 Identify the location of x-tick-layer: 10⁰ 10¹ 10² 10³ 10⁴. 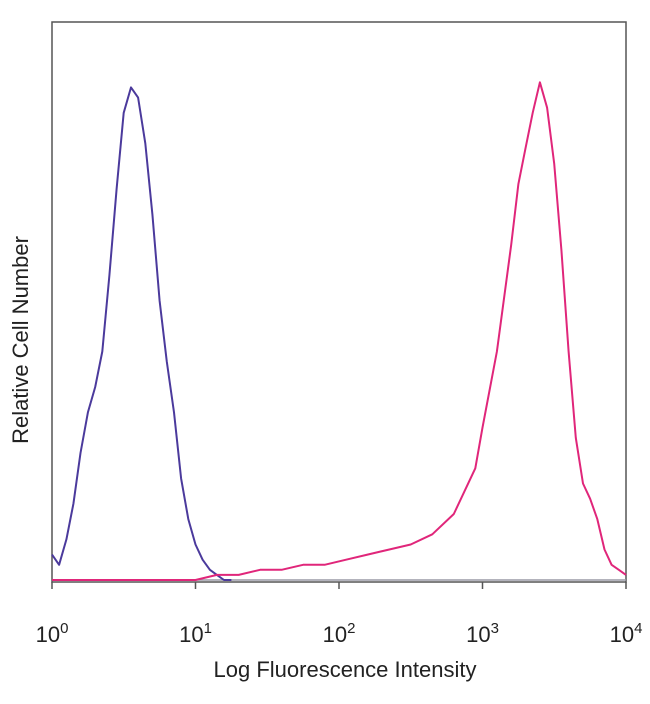
(339, 614).